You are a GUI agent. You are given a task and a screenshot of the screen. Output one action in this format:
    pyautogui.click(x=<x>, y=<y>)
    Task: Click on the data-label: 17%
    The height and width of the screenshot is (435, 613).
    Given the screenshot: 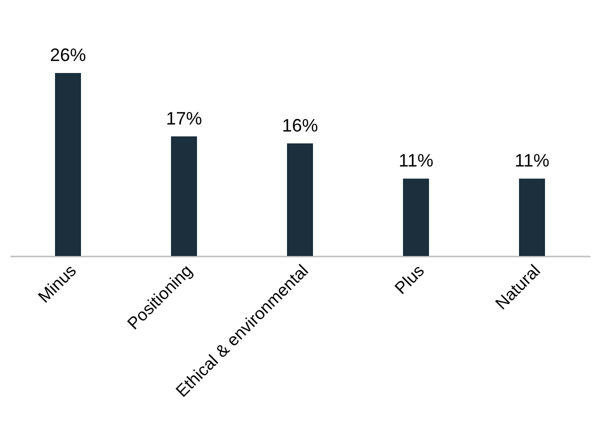 What is the action you would take?
    pyautogui.click(x=184, y=118)
    